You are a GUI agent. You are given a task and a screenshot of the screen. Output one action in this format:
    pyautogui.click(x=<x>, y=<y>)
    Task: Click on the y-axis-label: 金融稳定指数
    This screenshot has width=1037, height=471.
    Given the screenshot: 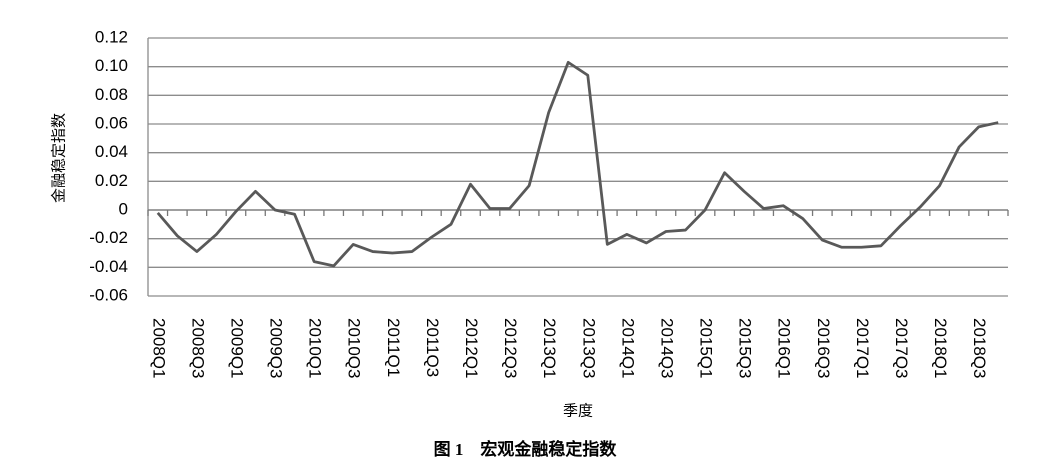 What is the action you would take?
    pyautogui.click(x=58, y=158)
    